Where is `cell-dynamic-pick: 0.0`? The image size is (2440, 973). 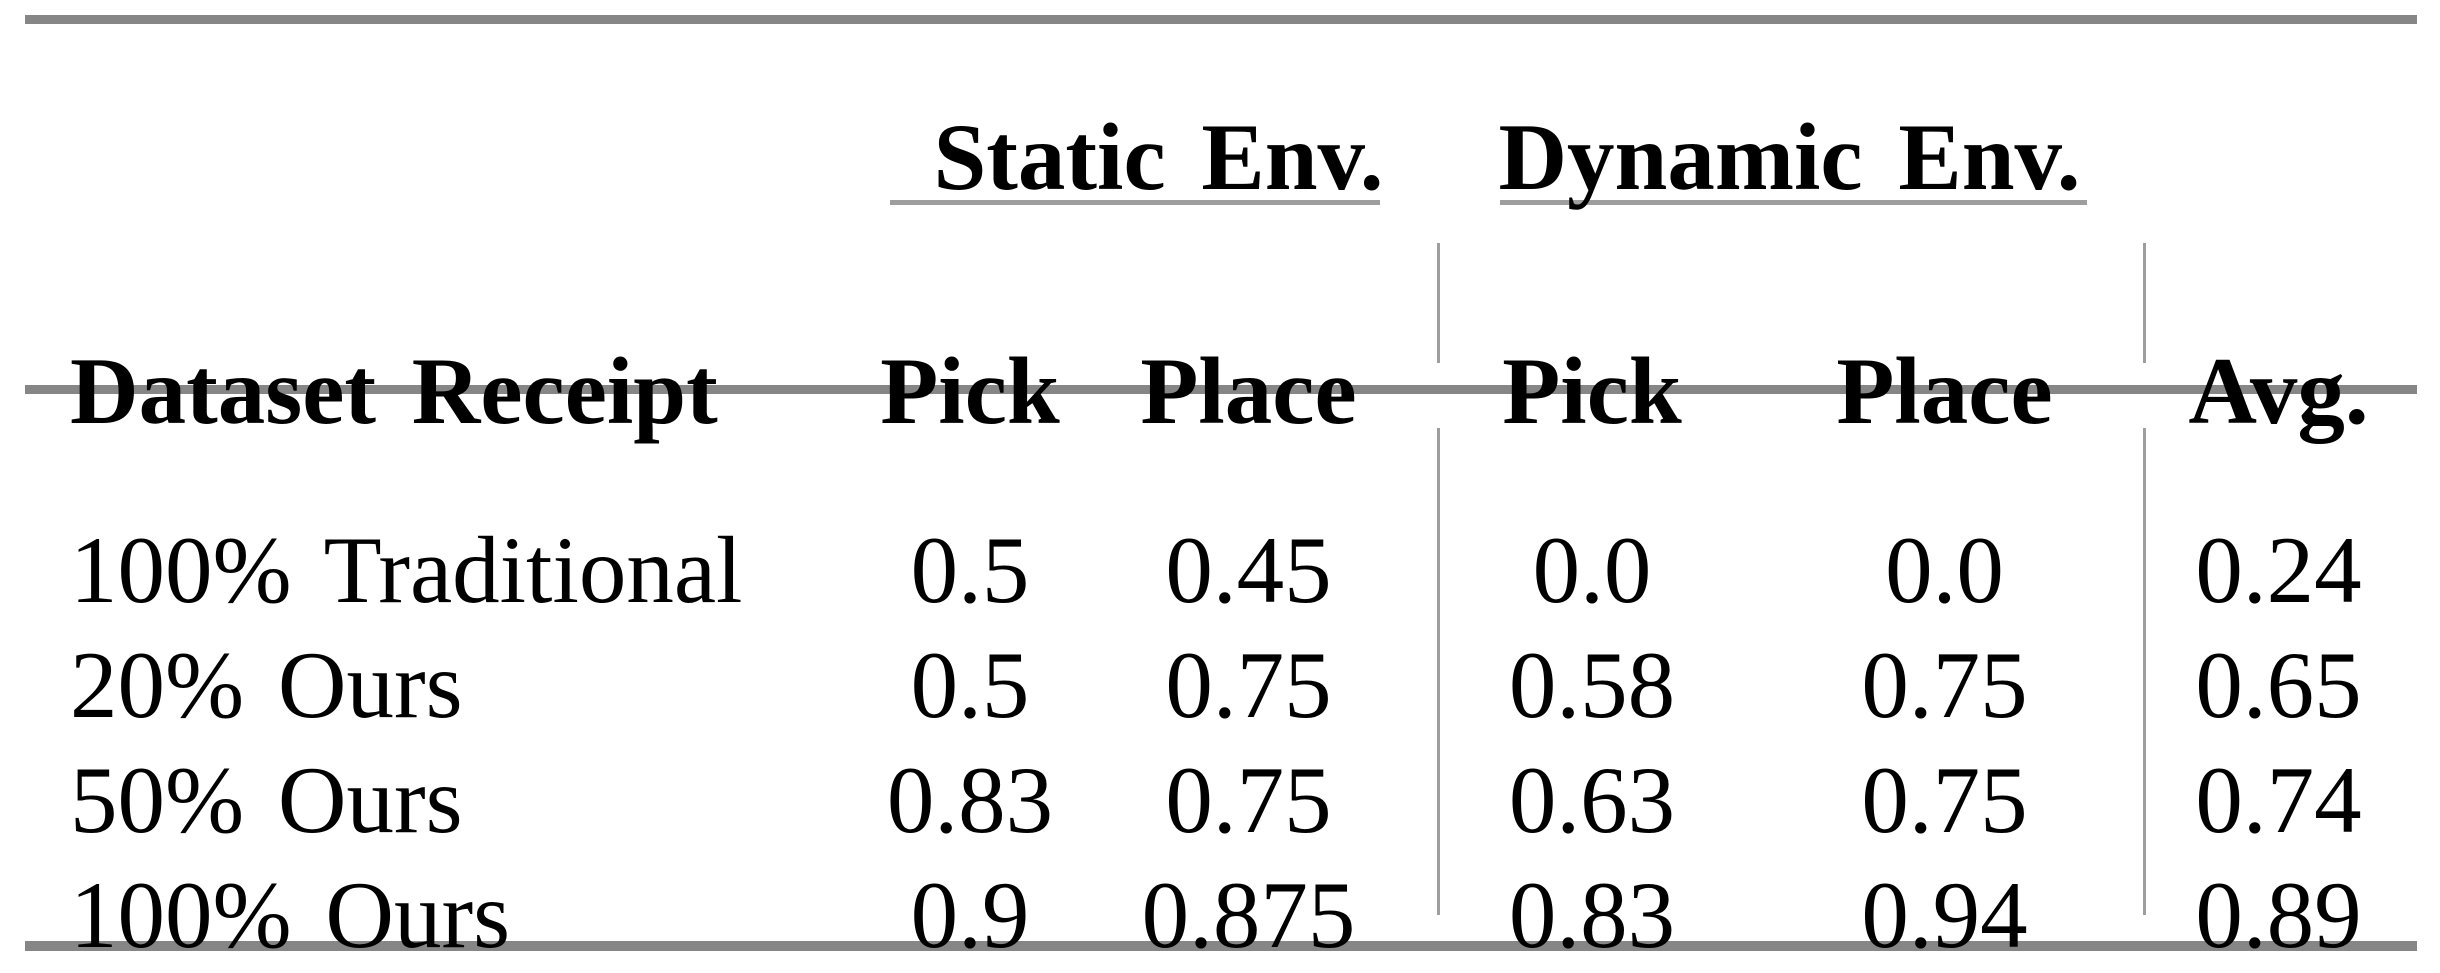 cell-dynamic-pick: 0.0 is located at coordinates (1592, 570).